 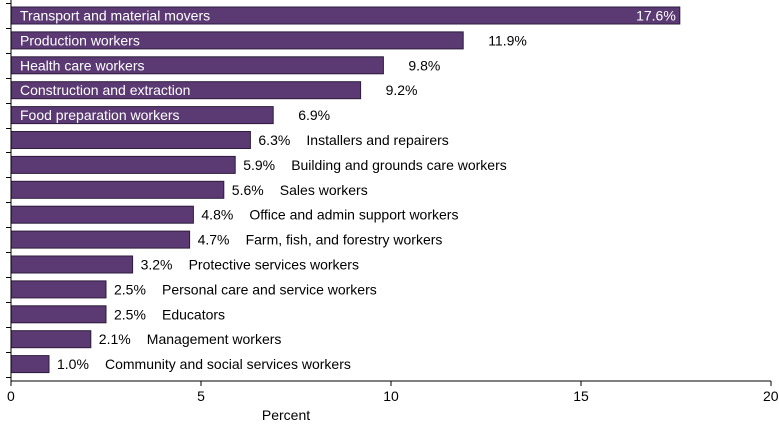 I want to click on value-label: 1.0%, so click(x=73, y=364).